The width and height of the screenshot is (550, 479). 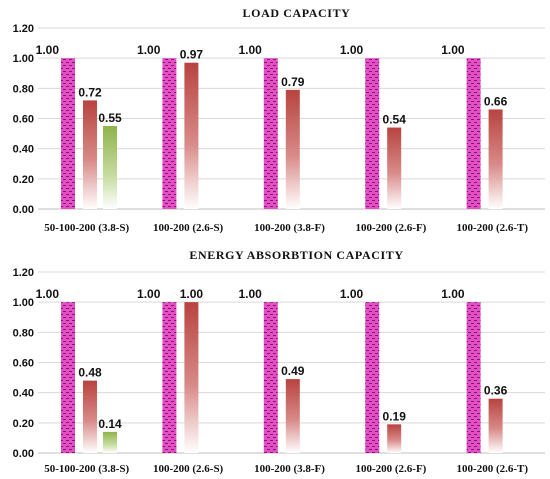 I want to click on data-label: 0.55, so click(x=110, y=118).